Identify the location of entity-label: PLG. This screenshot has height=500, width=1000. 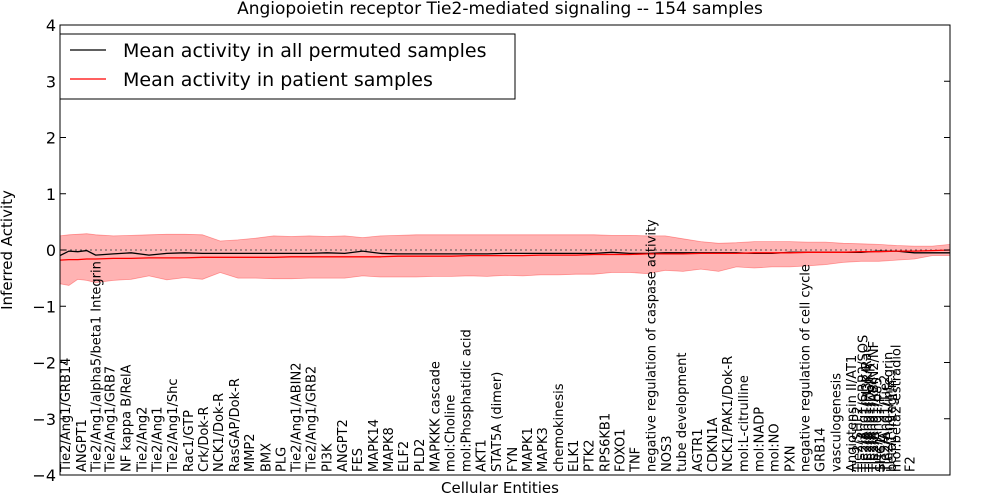
(281, 459).